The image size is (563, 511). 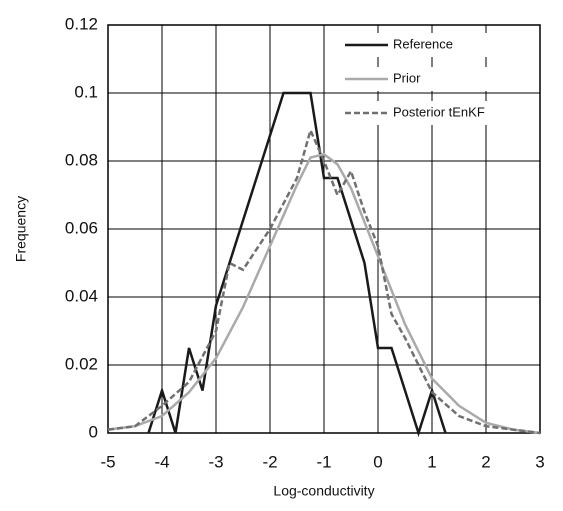 What do you see at coordinates (485, 461) in the screenshot?
I see `x-tick-label: 2` at bounding box center [485, 461].